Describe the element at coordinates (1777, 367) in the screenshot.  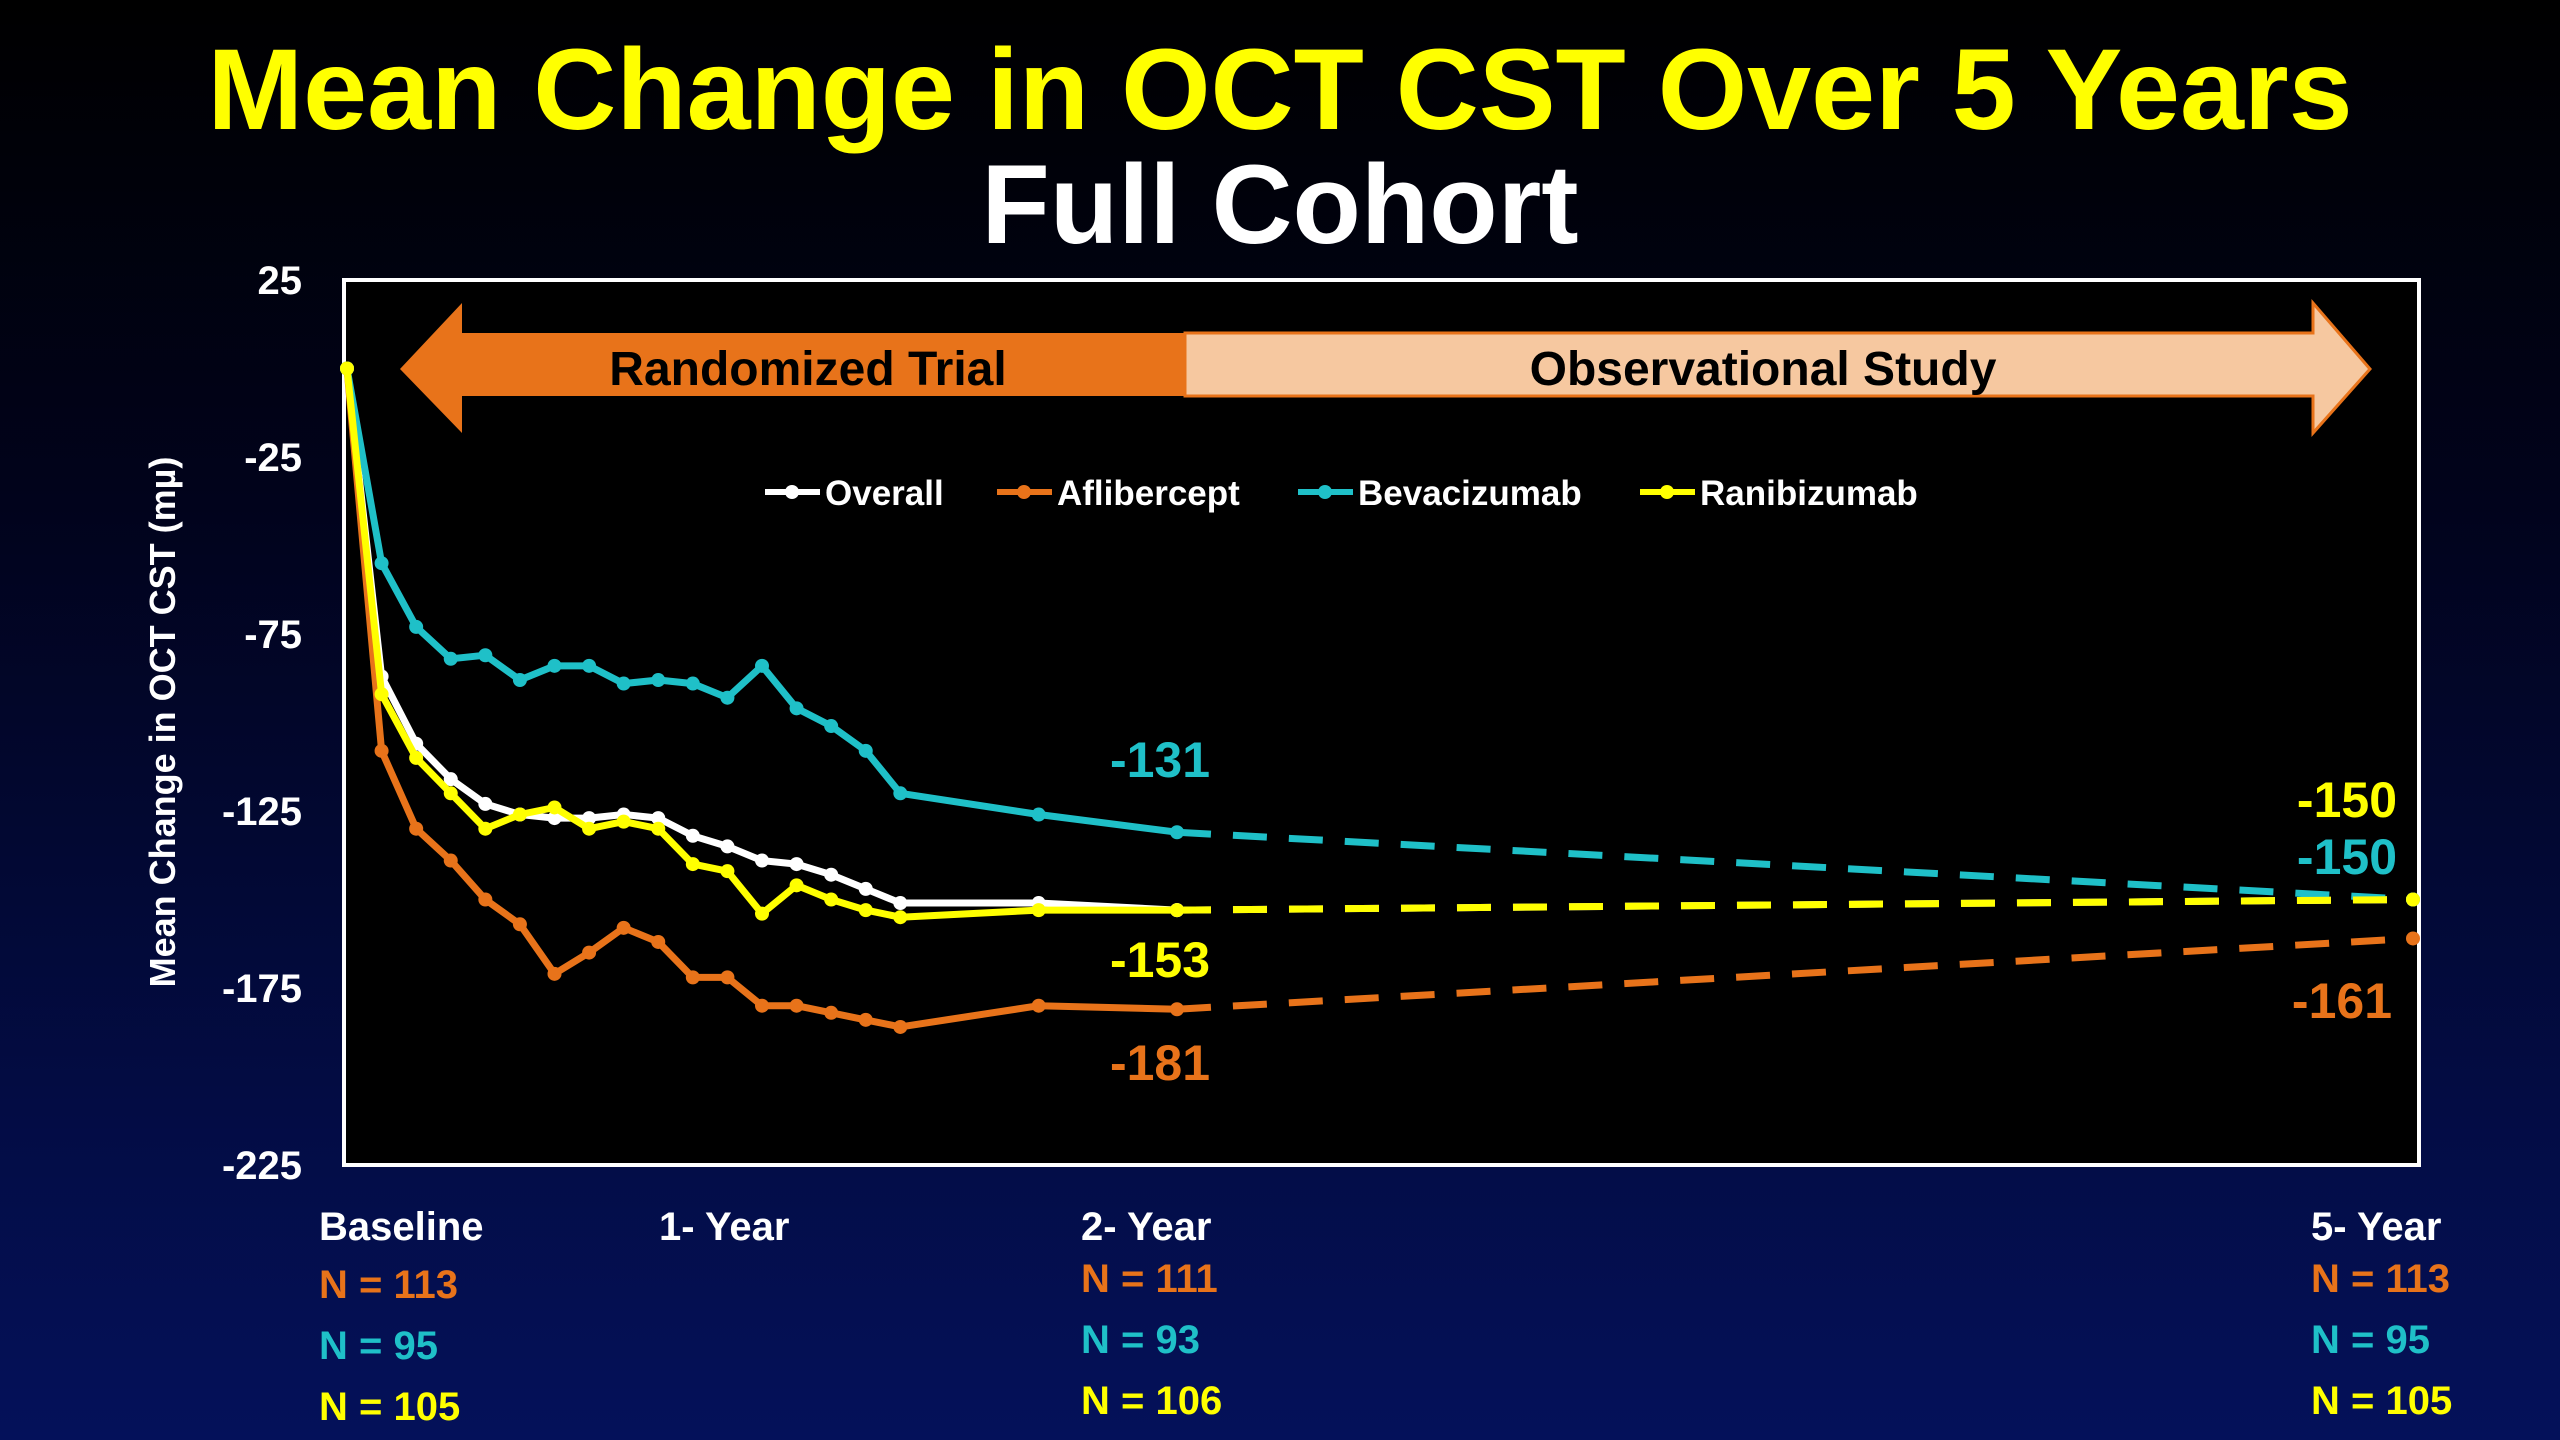
I see `observational-arrow` at that location.